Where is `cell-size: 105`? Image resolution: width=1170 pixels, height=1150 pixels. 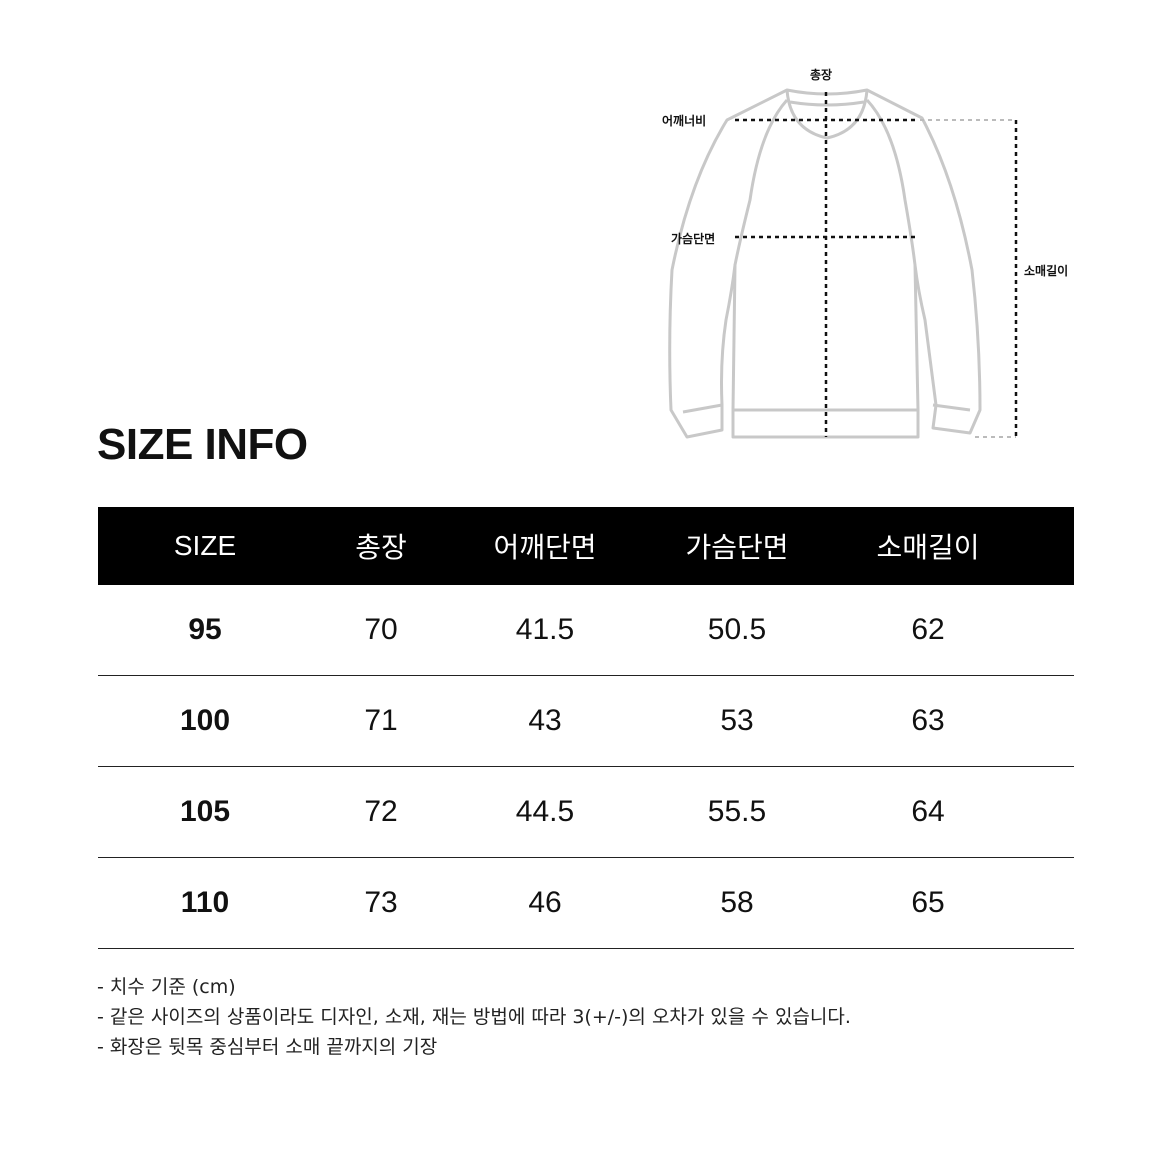 cell-size: 105 is located at coordinates (205, 811).